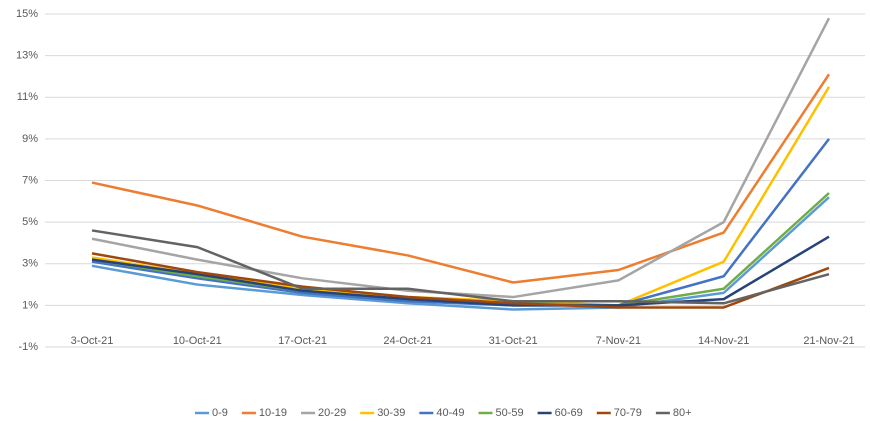  Describe the element at coordinates (30, 264) in the screenshot. I see `y-tick-label: 3%` at that location.